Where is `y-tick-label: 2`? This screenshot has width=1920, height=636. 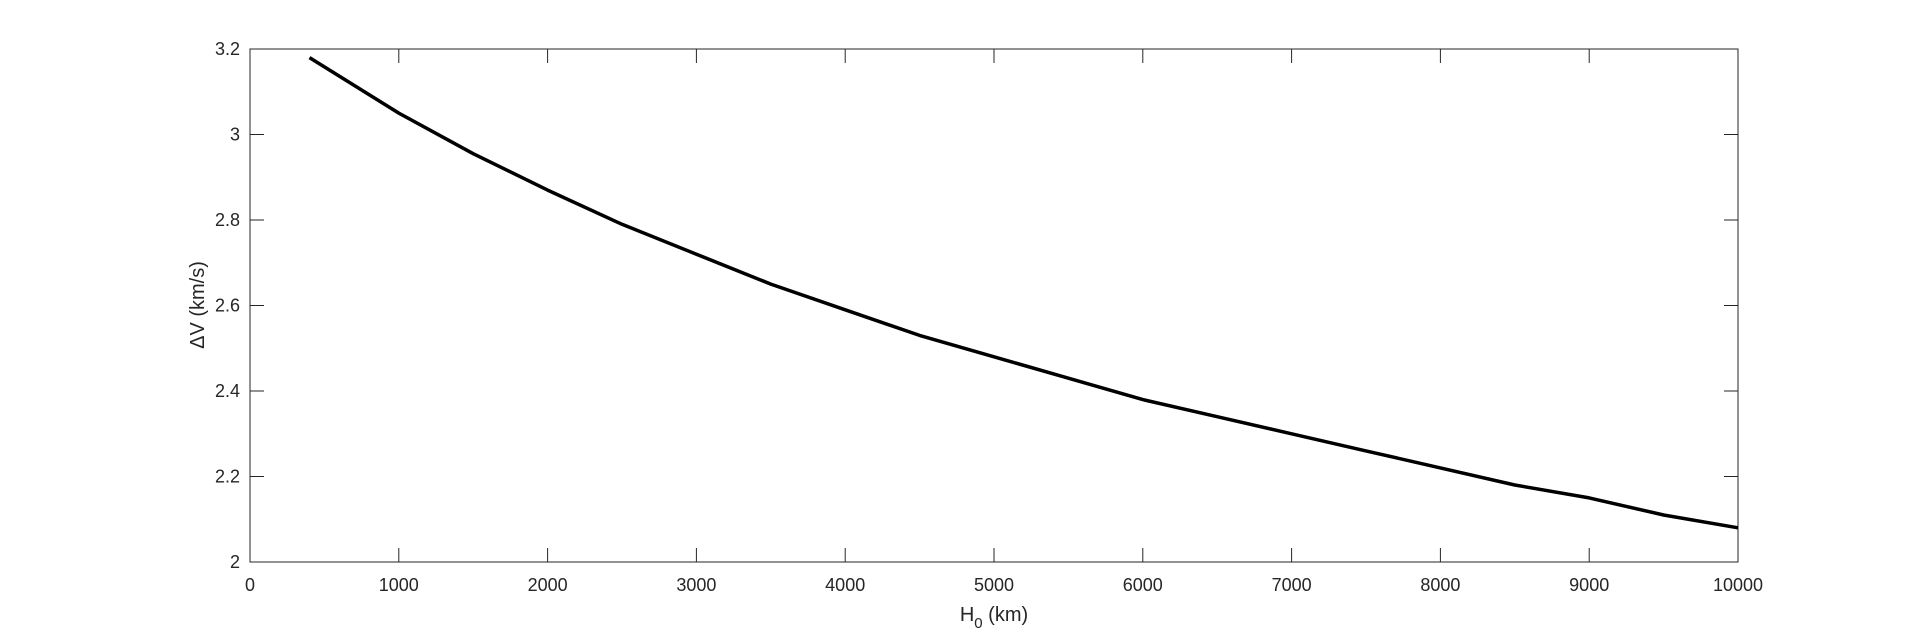 y-tick-label: 2 is located at coordinates (235, 562).